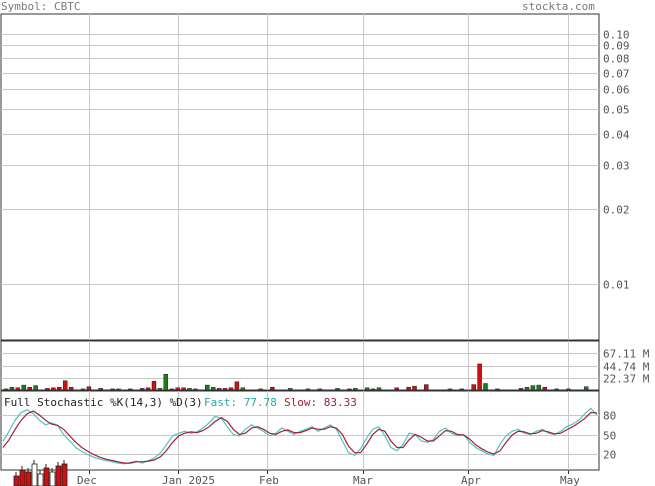 The width and height of the screenshot is (655, 486). What do you see at coordinates (626, 367) in the screenshot?
I see `volume-tick-label: 44.74 M` at bounding box center [626, 367].